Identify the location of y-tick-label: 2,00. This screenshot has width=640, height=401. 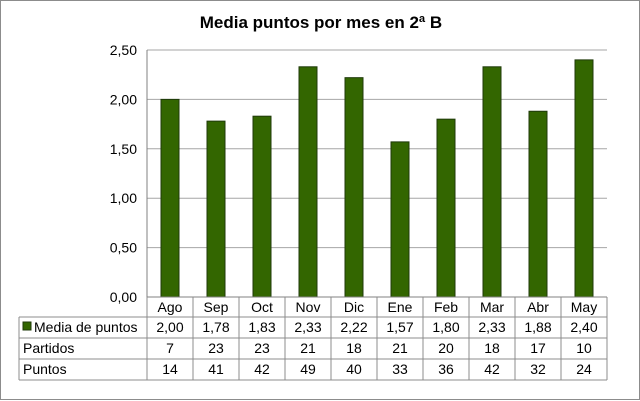
(123, 99).